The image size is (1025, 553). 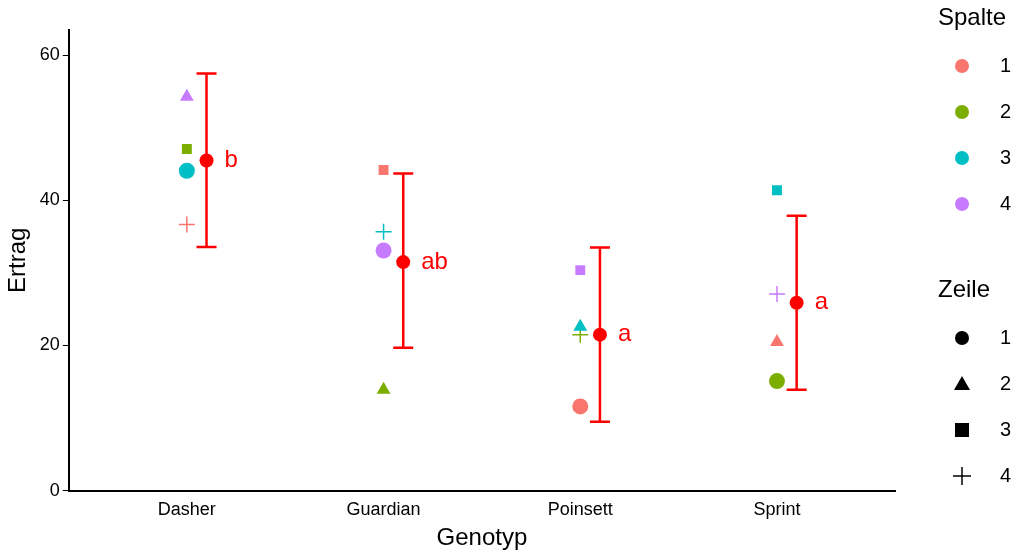 I want to click on text: Zeile, so click(x=964, y=288).